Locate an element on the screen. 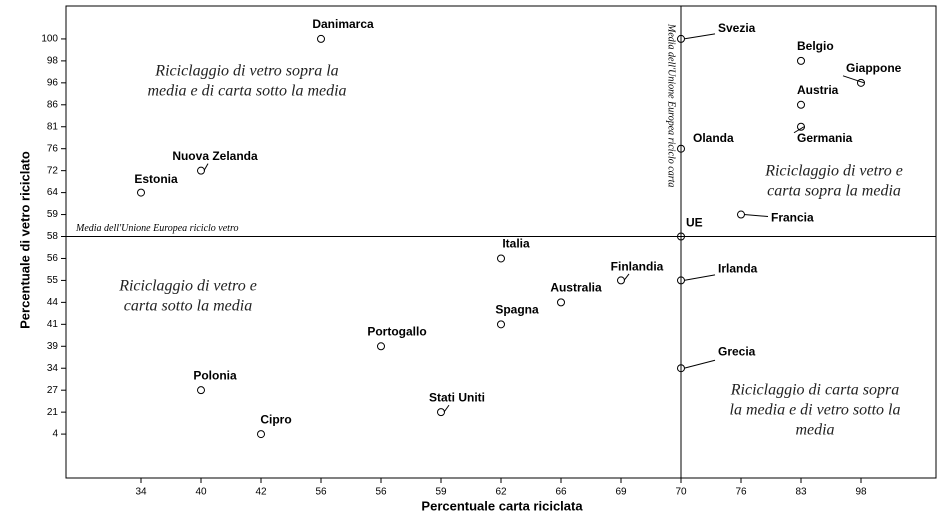 Image resolution: width=948 pixels, height=529 pixels. point-label: Germania is located at coordinates (825, 138).